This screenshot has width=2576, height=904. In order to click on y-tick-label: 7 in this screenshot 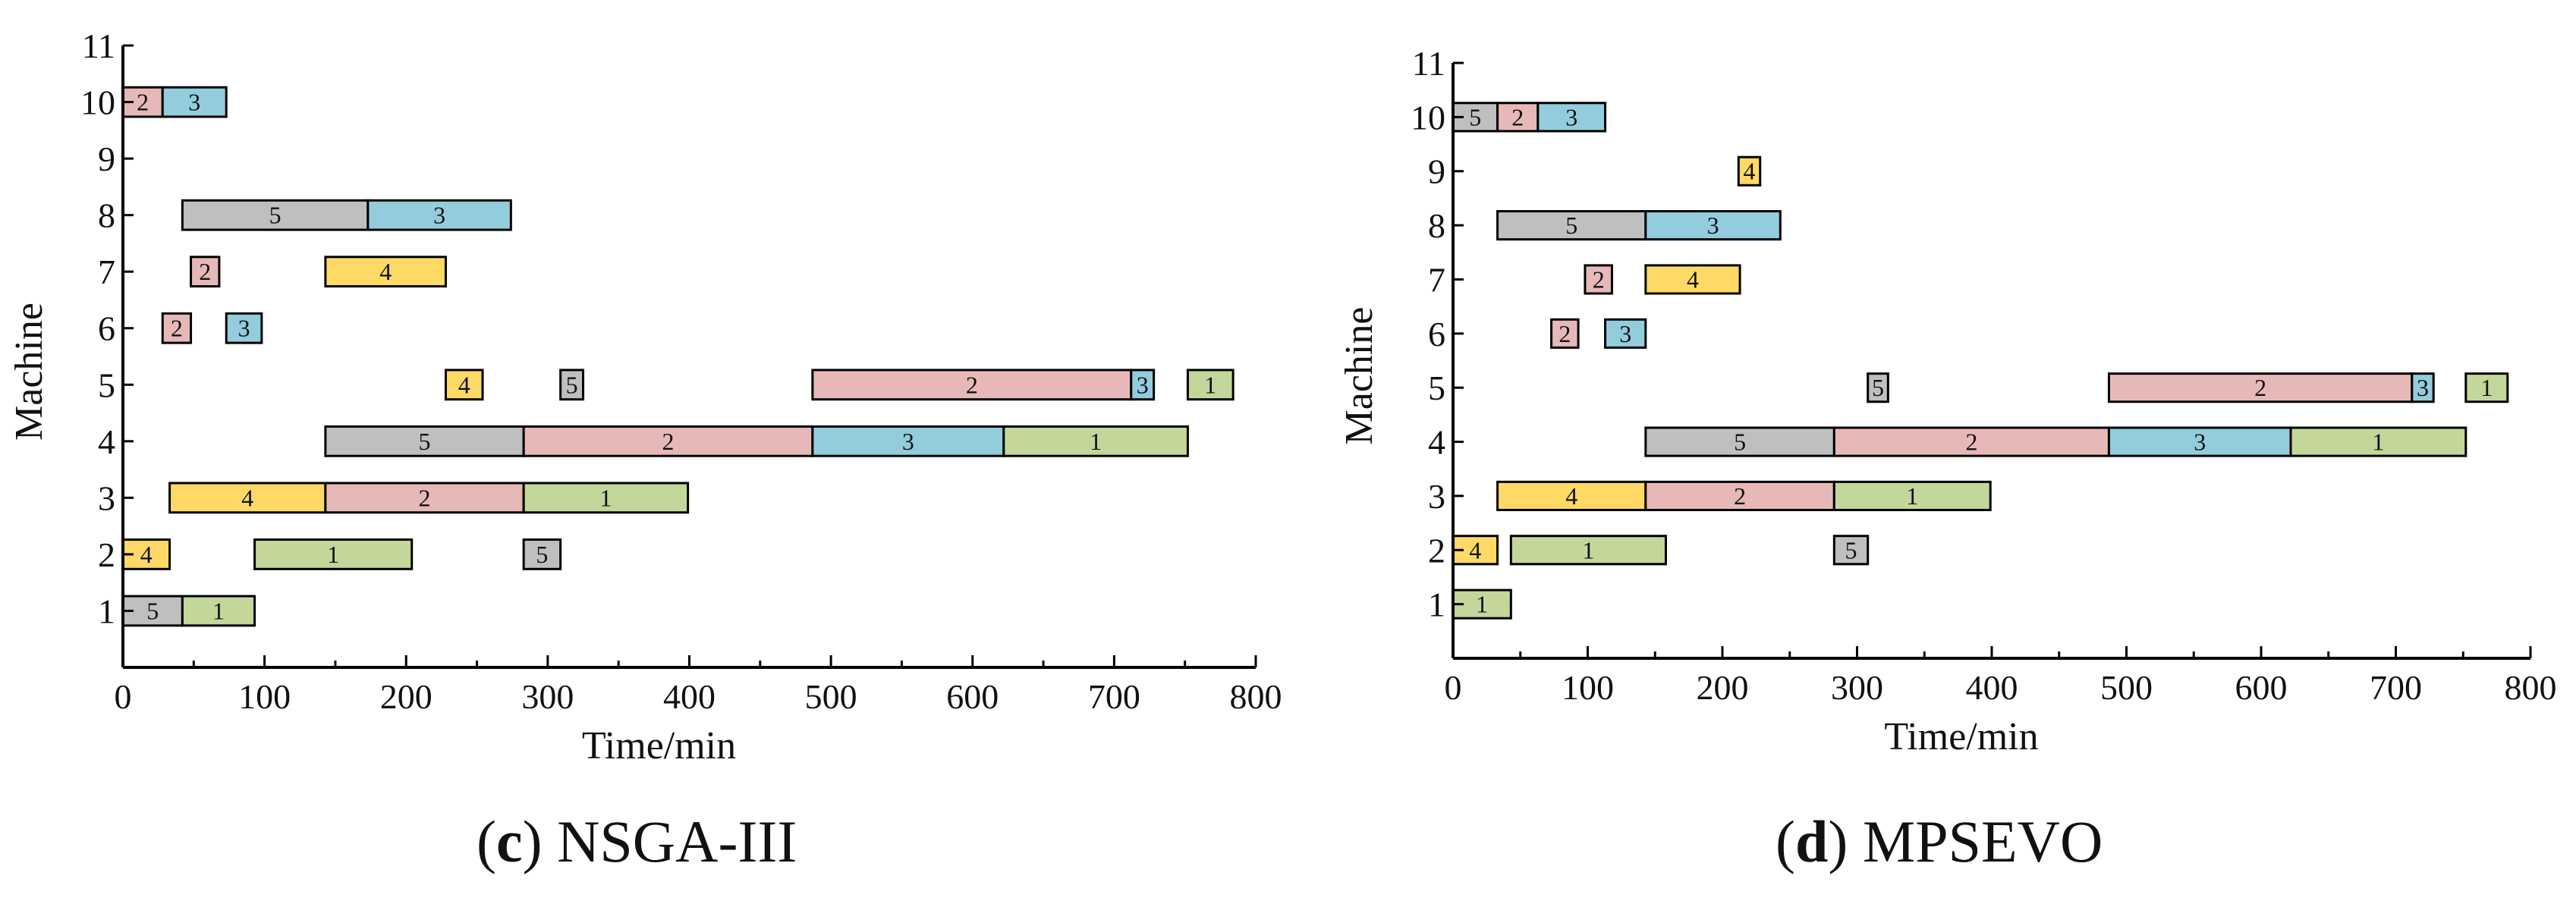, I will do `click(106, 272)`.